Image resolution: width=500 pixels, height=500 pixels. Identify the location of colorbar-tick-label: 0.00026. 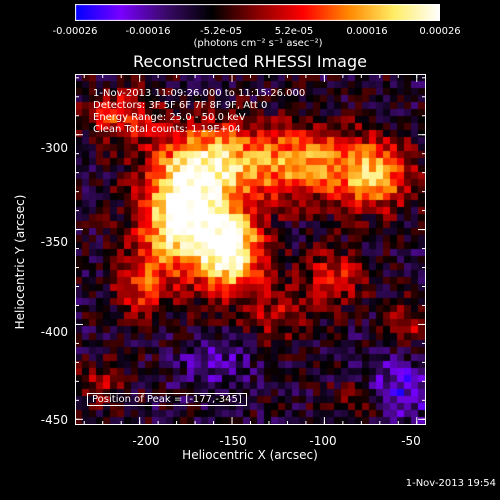
(440, 31).